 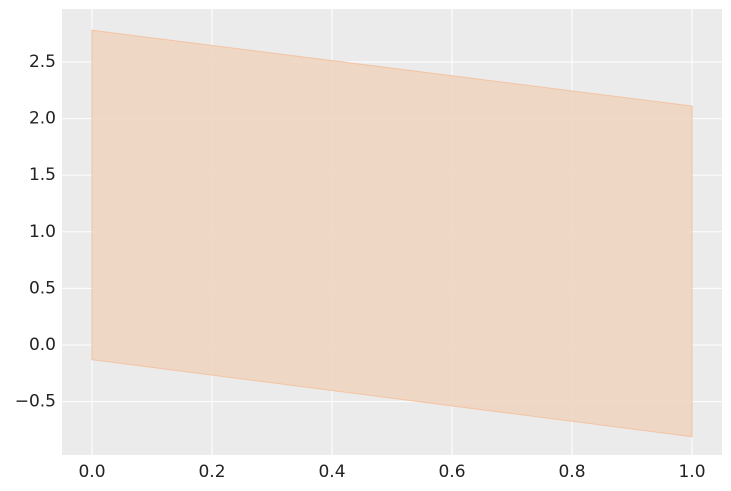 I want to click on x-tick-label: 0.2, so click(x=211, y=472).